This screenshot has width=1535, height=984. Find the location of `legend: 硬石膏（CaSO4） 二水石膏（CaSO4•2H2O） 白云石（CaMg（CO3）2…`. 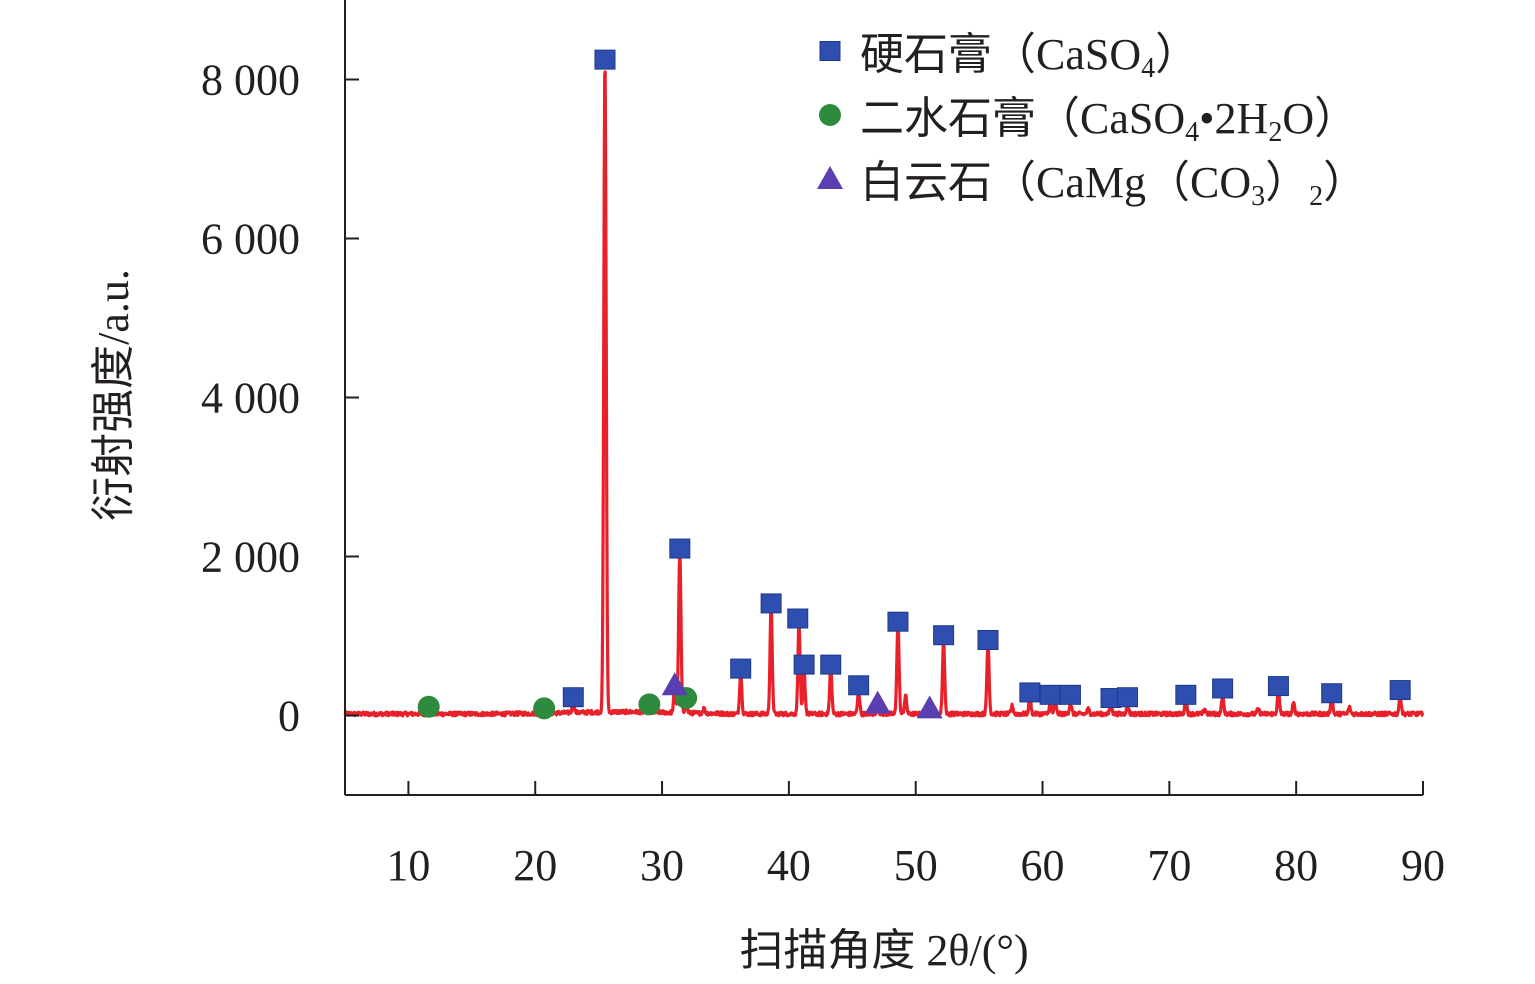

legend: 硬石膏（CaSO4） 二水石膏（CaSO4•2H2O） 白云石（CaMg（CO3）2… is located at coordinates (1092, 121).